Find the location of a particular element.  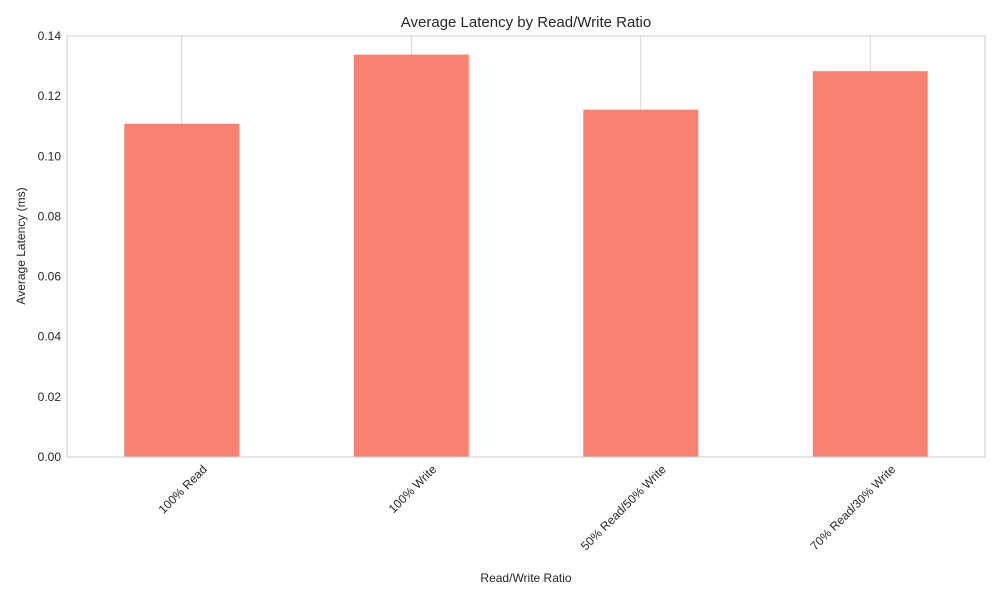

x-tick-label: 50% Read/50% Write is located at coordinates (623, 507).